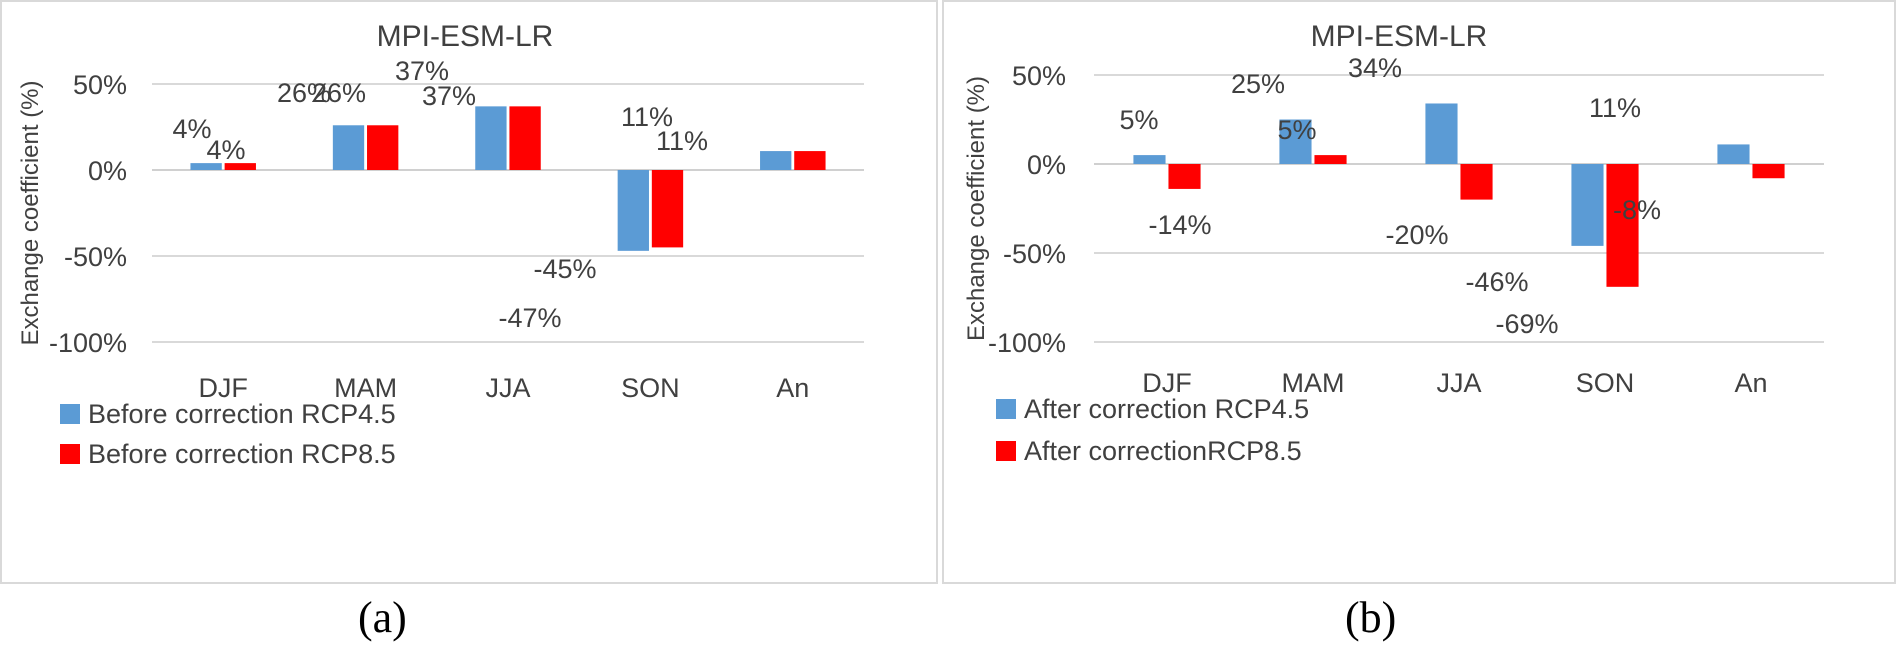 The width and height of the screenshot is (1896, 650). I want to click on data-label: -8%, so click(1637, 210).